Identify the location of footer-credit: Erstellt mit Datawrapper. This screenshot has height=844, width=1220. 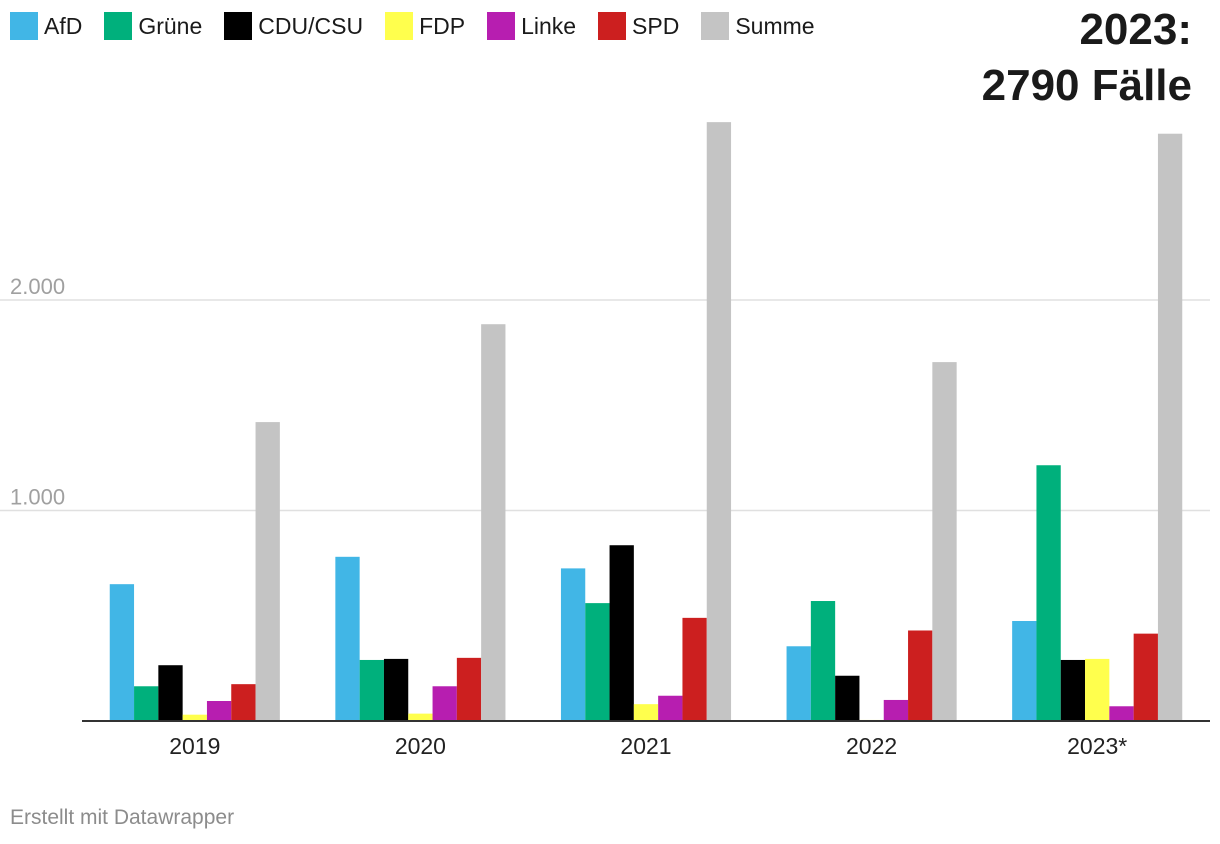
(122, 817).